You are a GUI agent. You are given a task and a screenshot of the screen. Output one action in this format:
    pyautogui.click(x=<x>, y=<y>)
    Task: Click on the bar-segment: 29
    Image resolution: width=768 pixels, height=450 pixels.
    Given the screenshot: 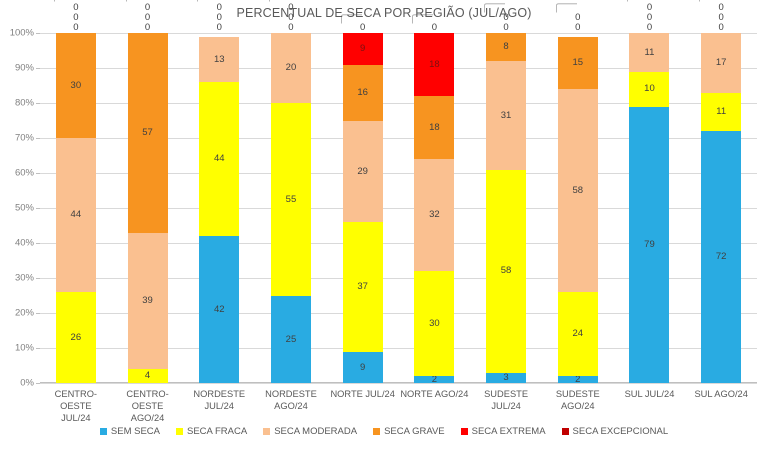 What is the action you would take?
    pyautogui.click(x=362, y=171)
    